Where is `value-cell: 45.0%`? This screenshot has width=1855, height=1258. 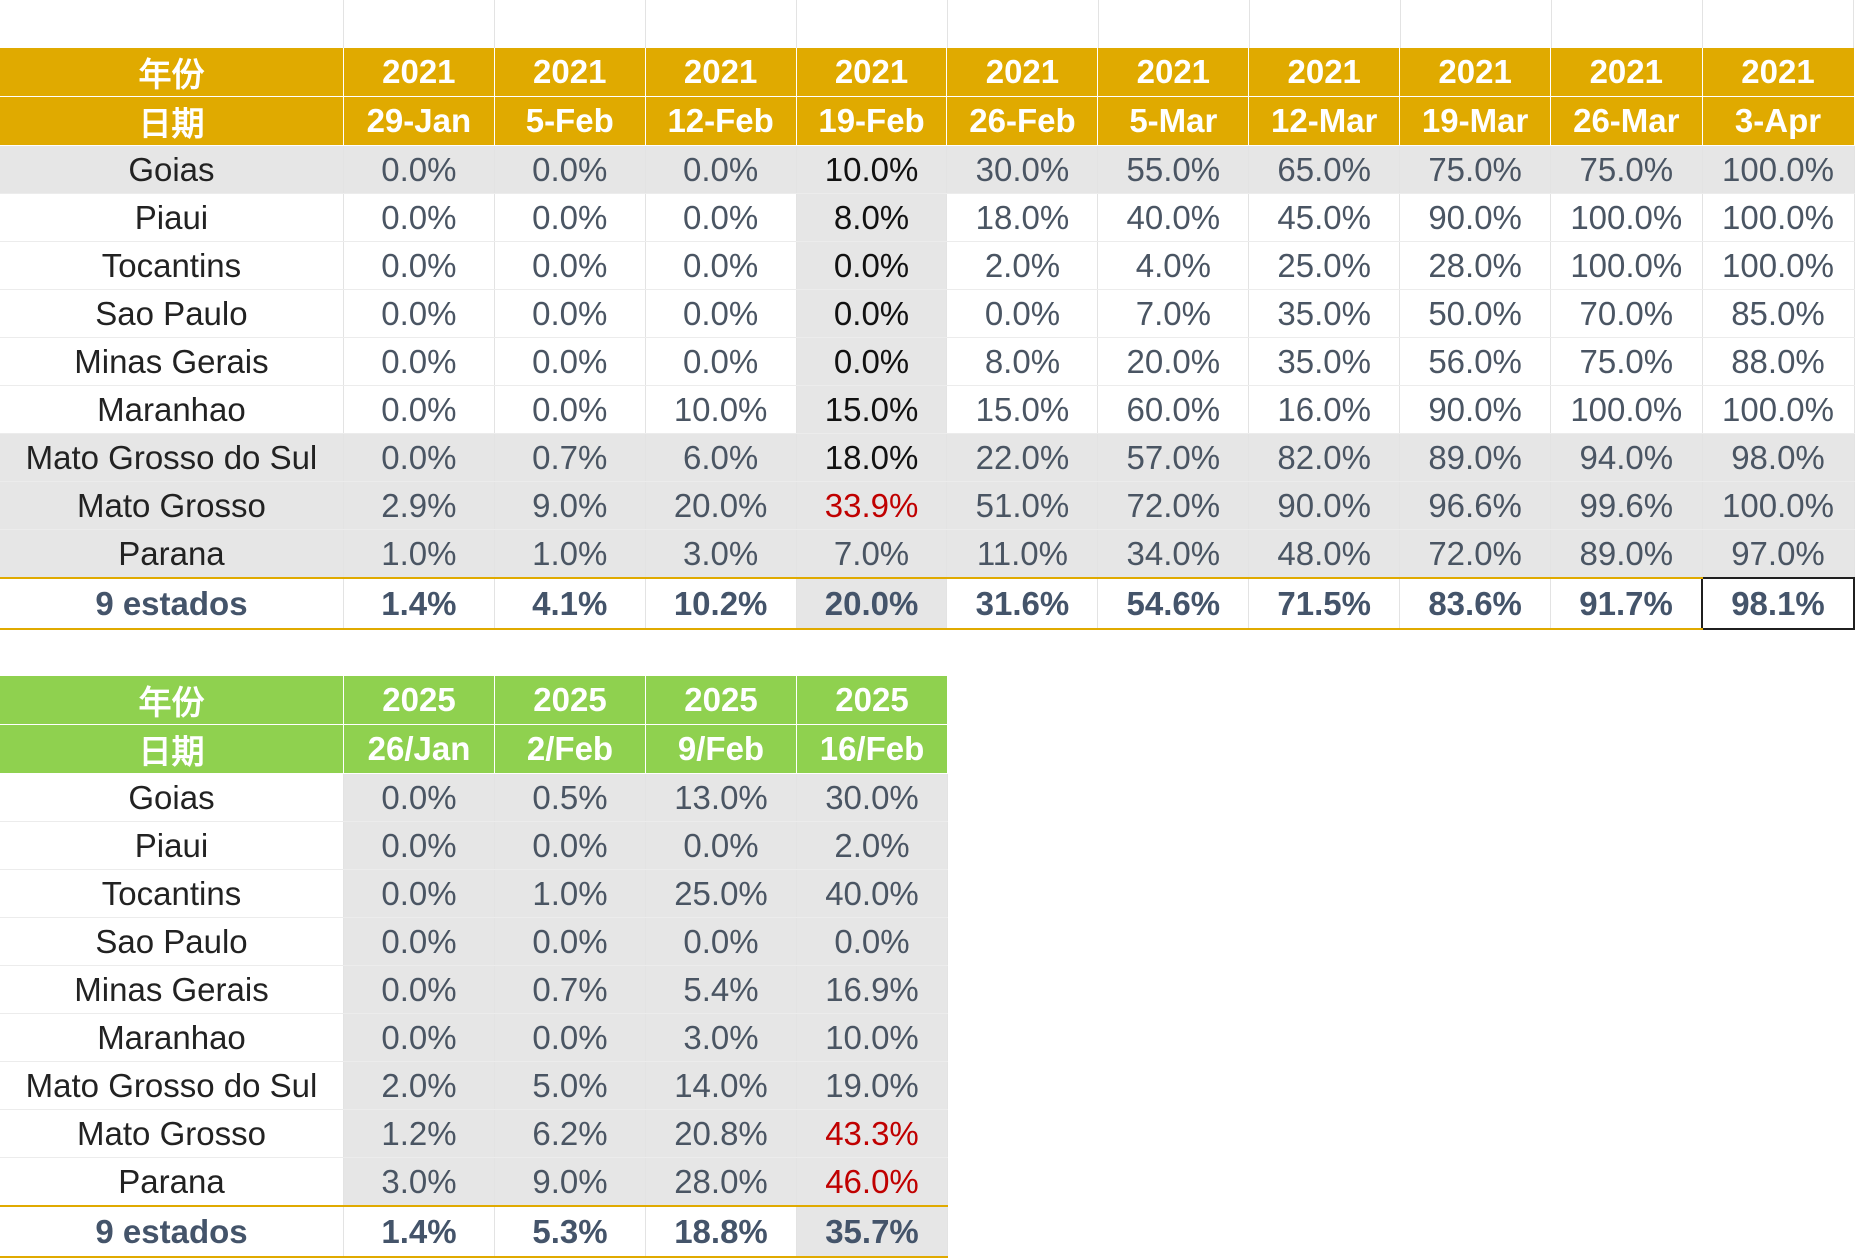
value-cell: 45.0% is located at coordinates (1324, 217).